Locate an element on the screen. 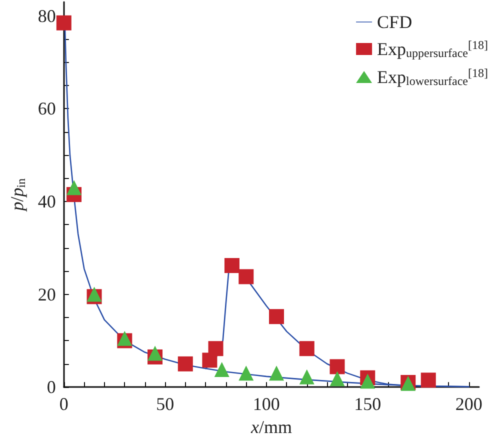 The width and height of the screenshot is (493, 441). y-tick-label: 60 is located at coordinates (47, 108).